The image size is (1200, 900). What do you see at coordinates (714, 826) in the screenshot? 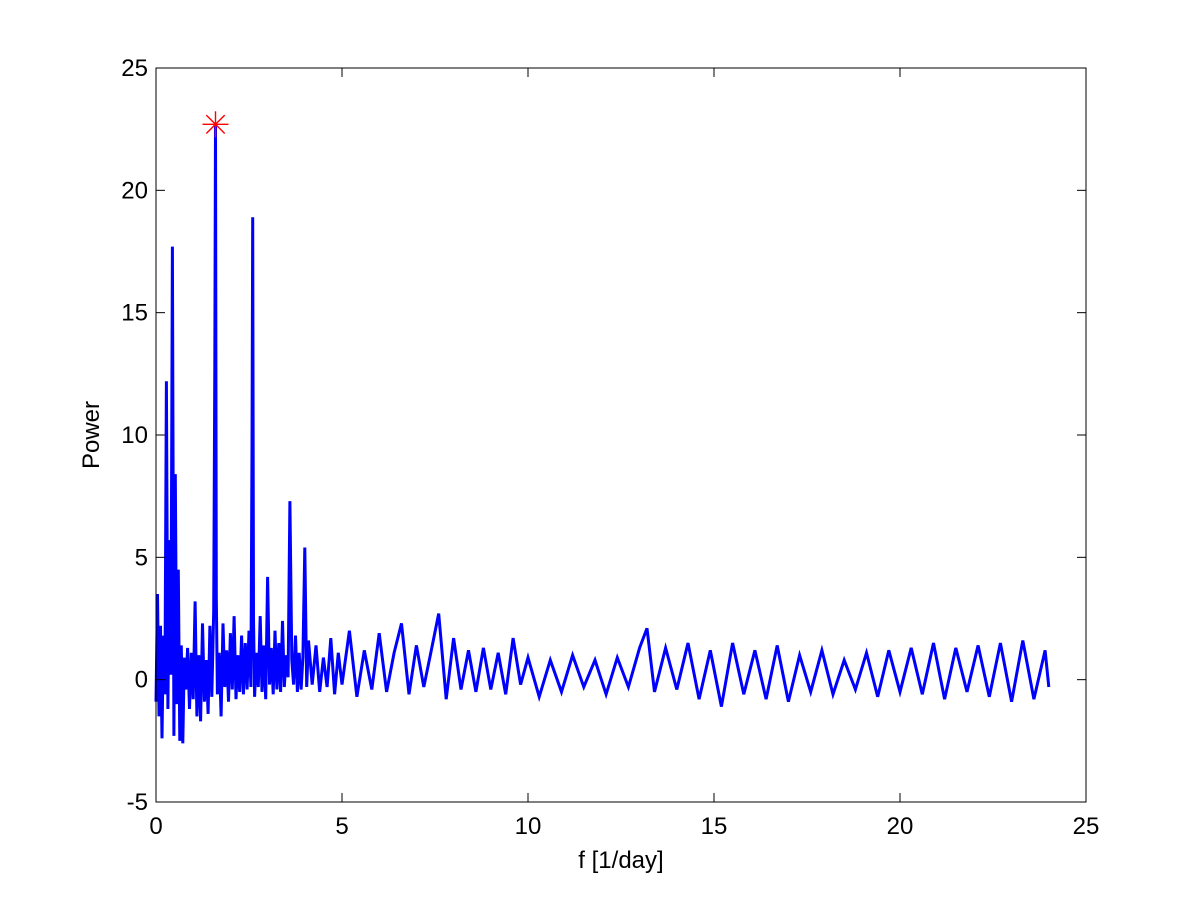
I see `x-tick-label: 15` at bounding box center [714, 826].